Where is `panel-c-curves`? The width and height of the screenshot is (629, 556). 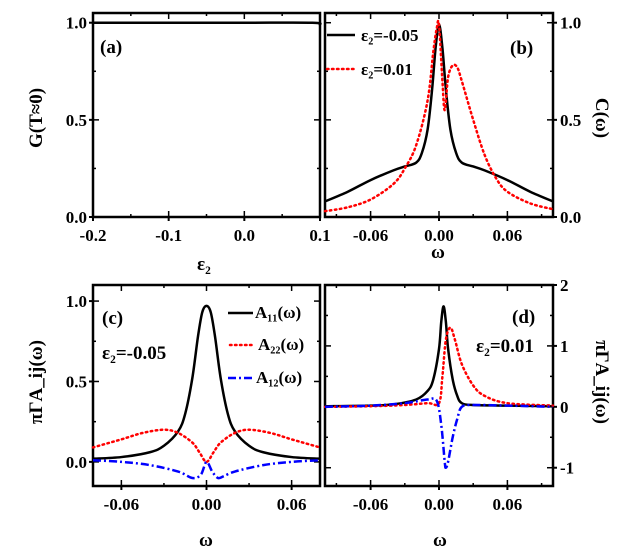 panel-c-curves is located at coordinates (206, 392).